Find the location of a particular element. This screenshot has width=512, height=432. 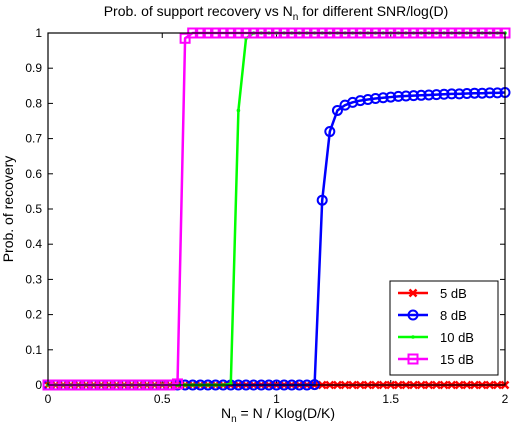

y-axis-label: Prob. of recovery is located at coordinates (8, 209).